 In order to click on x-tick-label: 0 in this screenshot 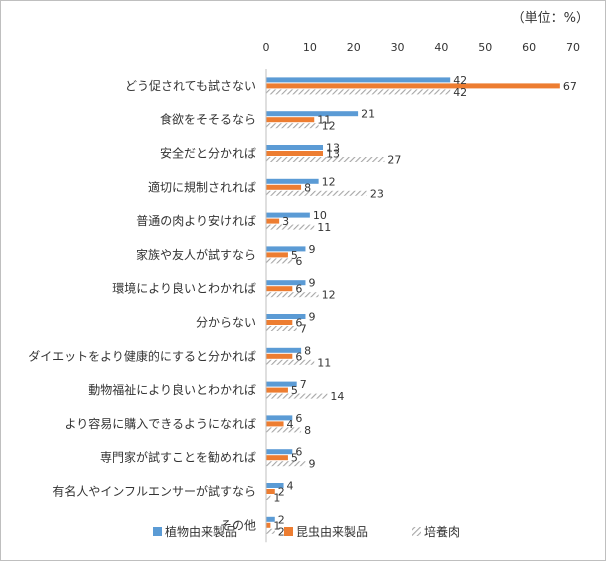, I will do `click(266, 47)`.